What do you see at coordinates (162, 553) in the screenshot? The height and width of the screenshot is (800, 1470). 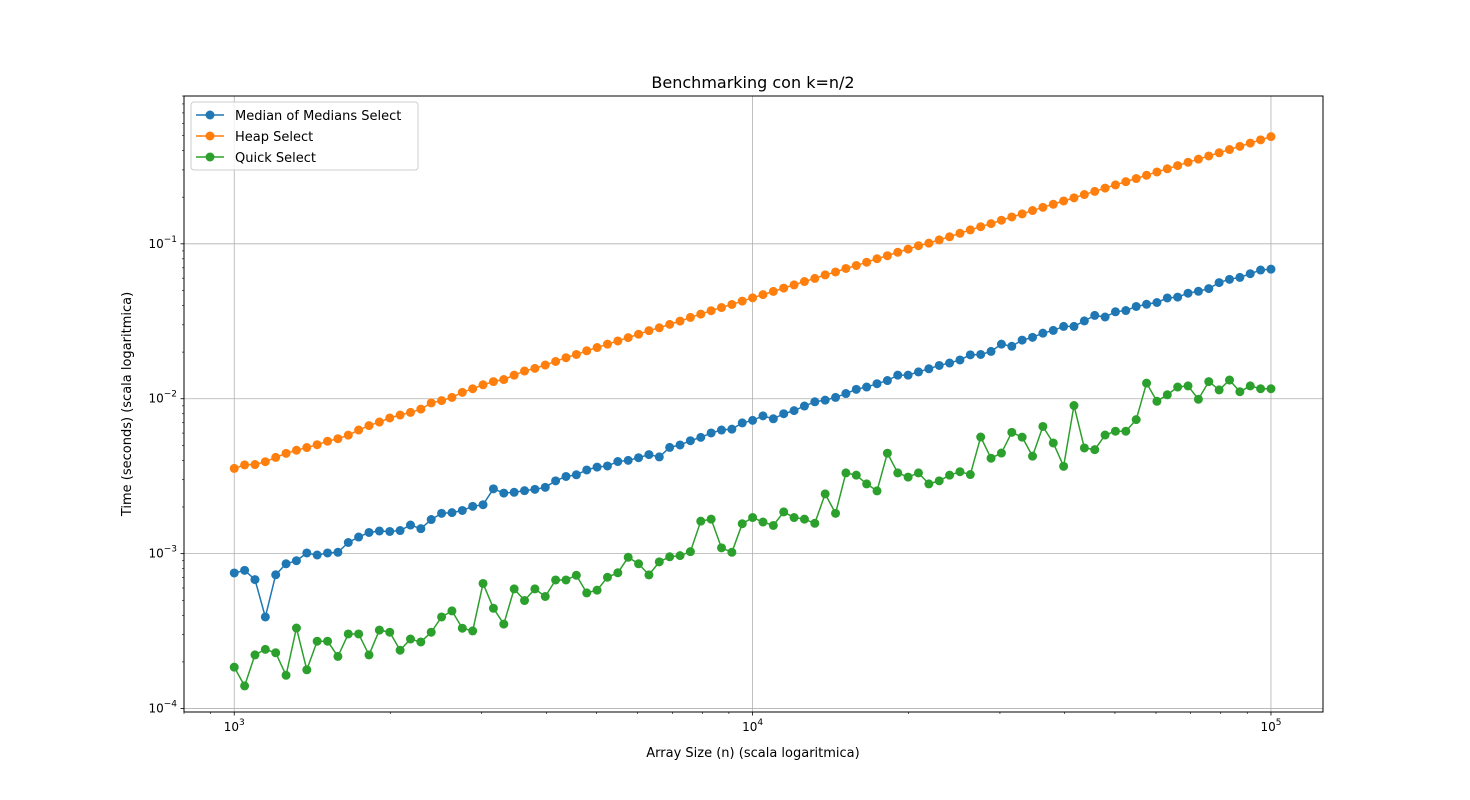 I see `y-tick-label: 10⁻³` at bounding box center [162, 553].